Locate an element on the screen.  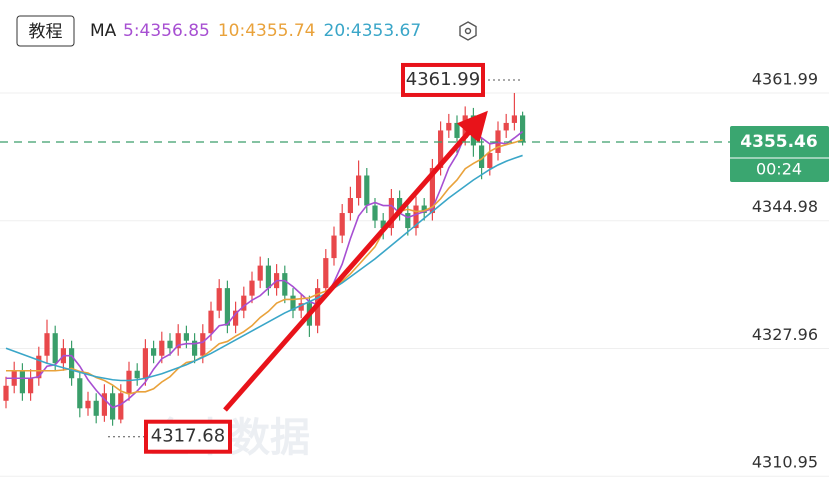
settings-icon is located at coordinates (468, 31).